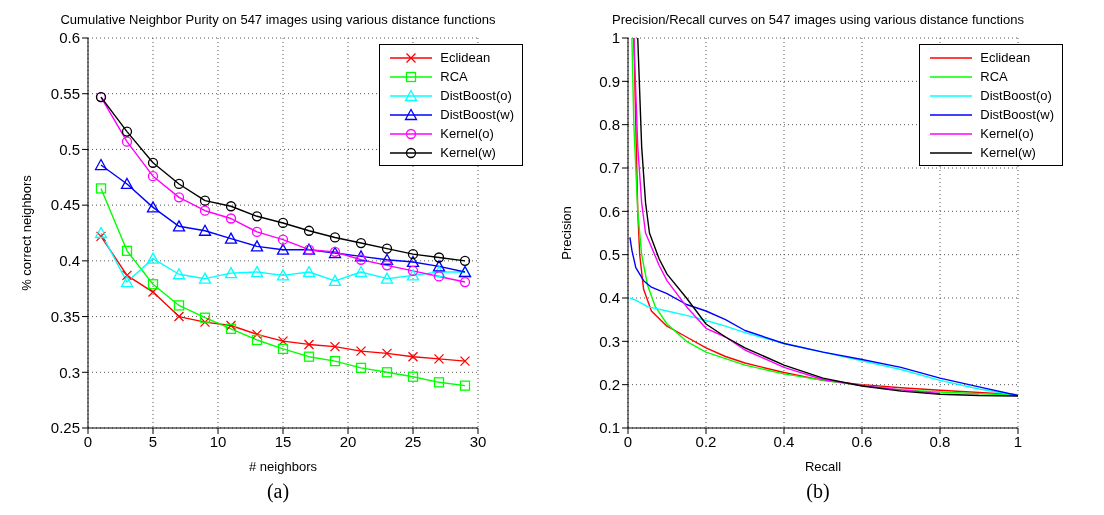 This screenshot has width=1104, height=515. Describe the element at coordinates (65, 316) in the screenshot. I see `y-tick-label: 0.35` at that location.